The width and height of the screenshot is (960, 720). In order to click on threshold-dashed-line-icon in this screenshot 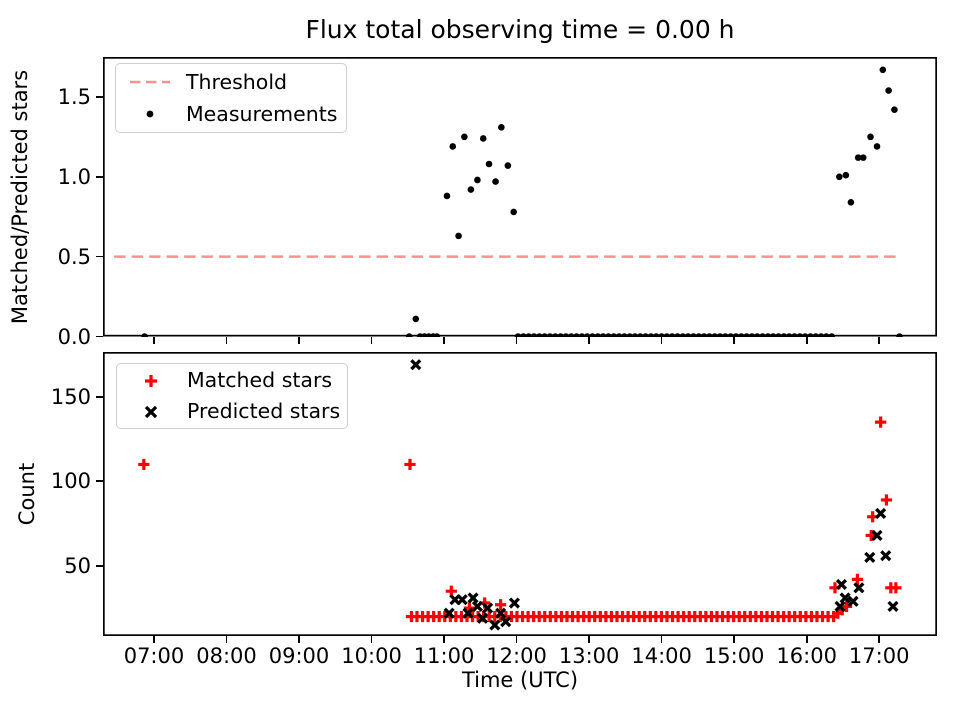, I will do `click(150, 82)`.